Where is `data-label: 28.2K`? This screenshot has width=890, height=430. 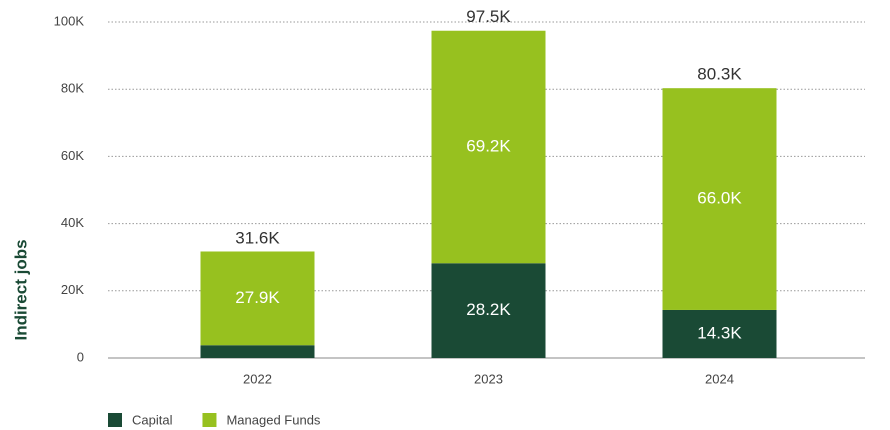
data-label: 28.2K is located at coordinates (488, 309).